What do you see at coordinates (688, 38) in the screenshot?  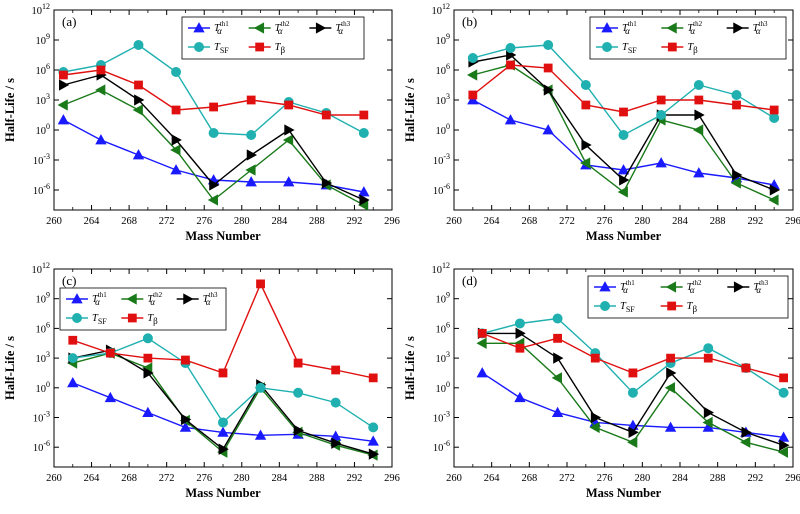 I see `legend-box` at bounding box center [688, 38].